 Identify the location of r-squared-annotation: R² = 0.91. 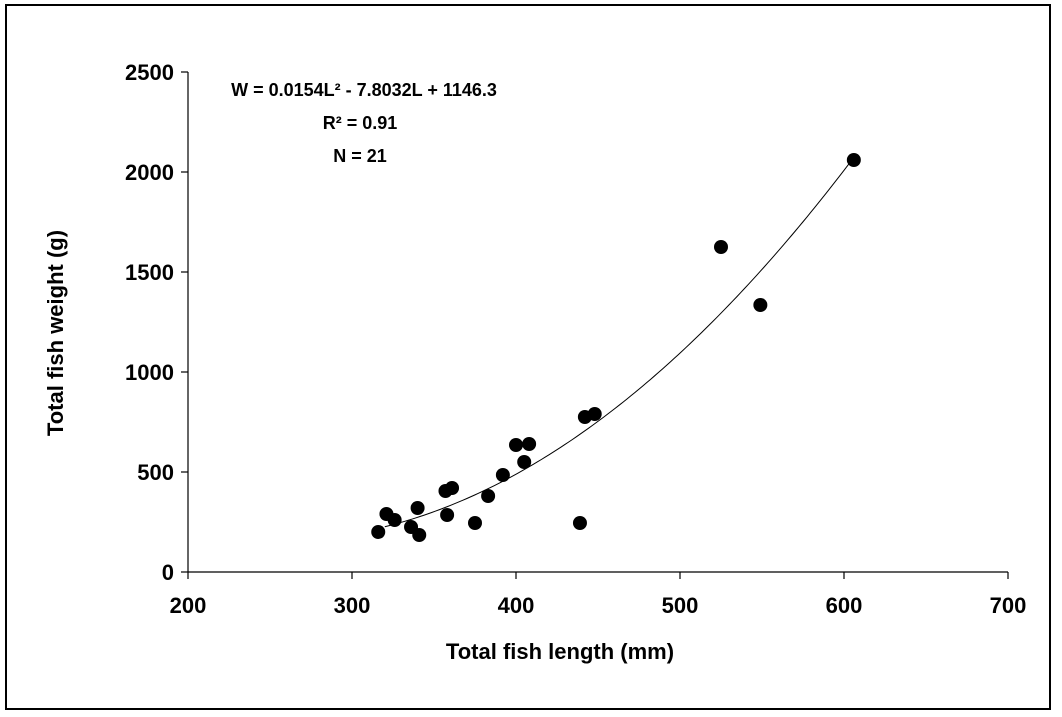
(360, 123).